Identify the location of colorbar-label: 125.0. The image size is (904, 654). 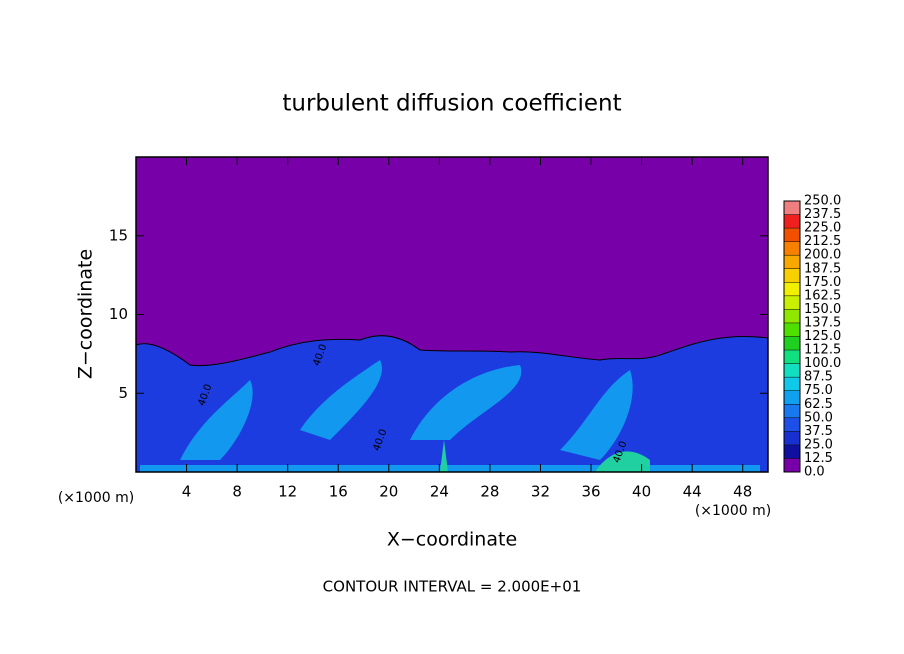
(822, 336).